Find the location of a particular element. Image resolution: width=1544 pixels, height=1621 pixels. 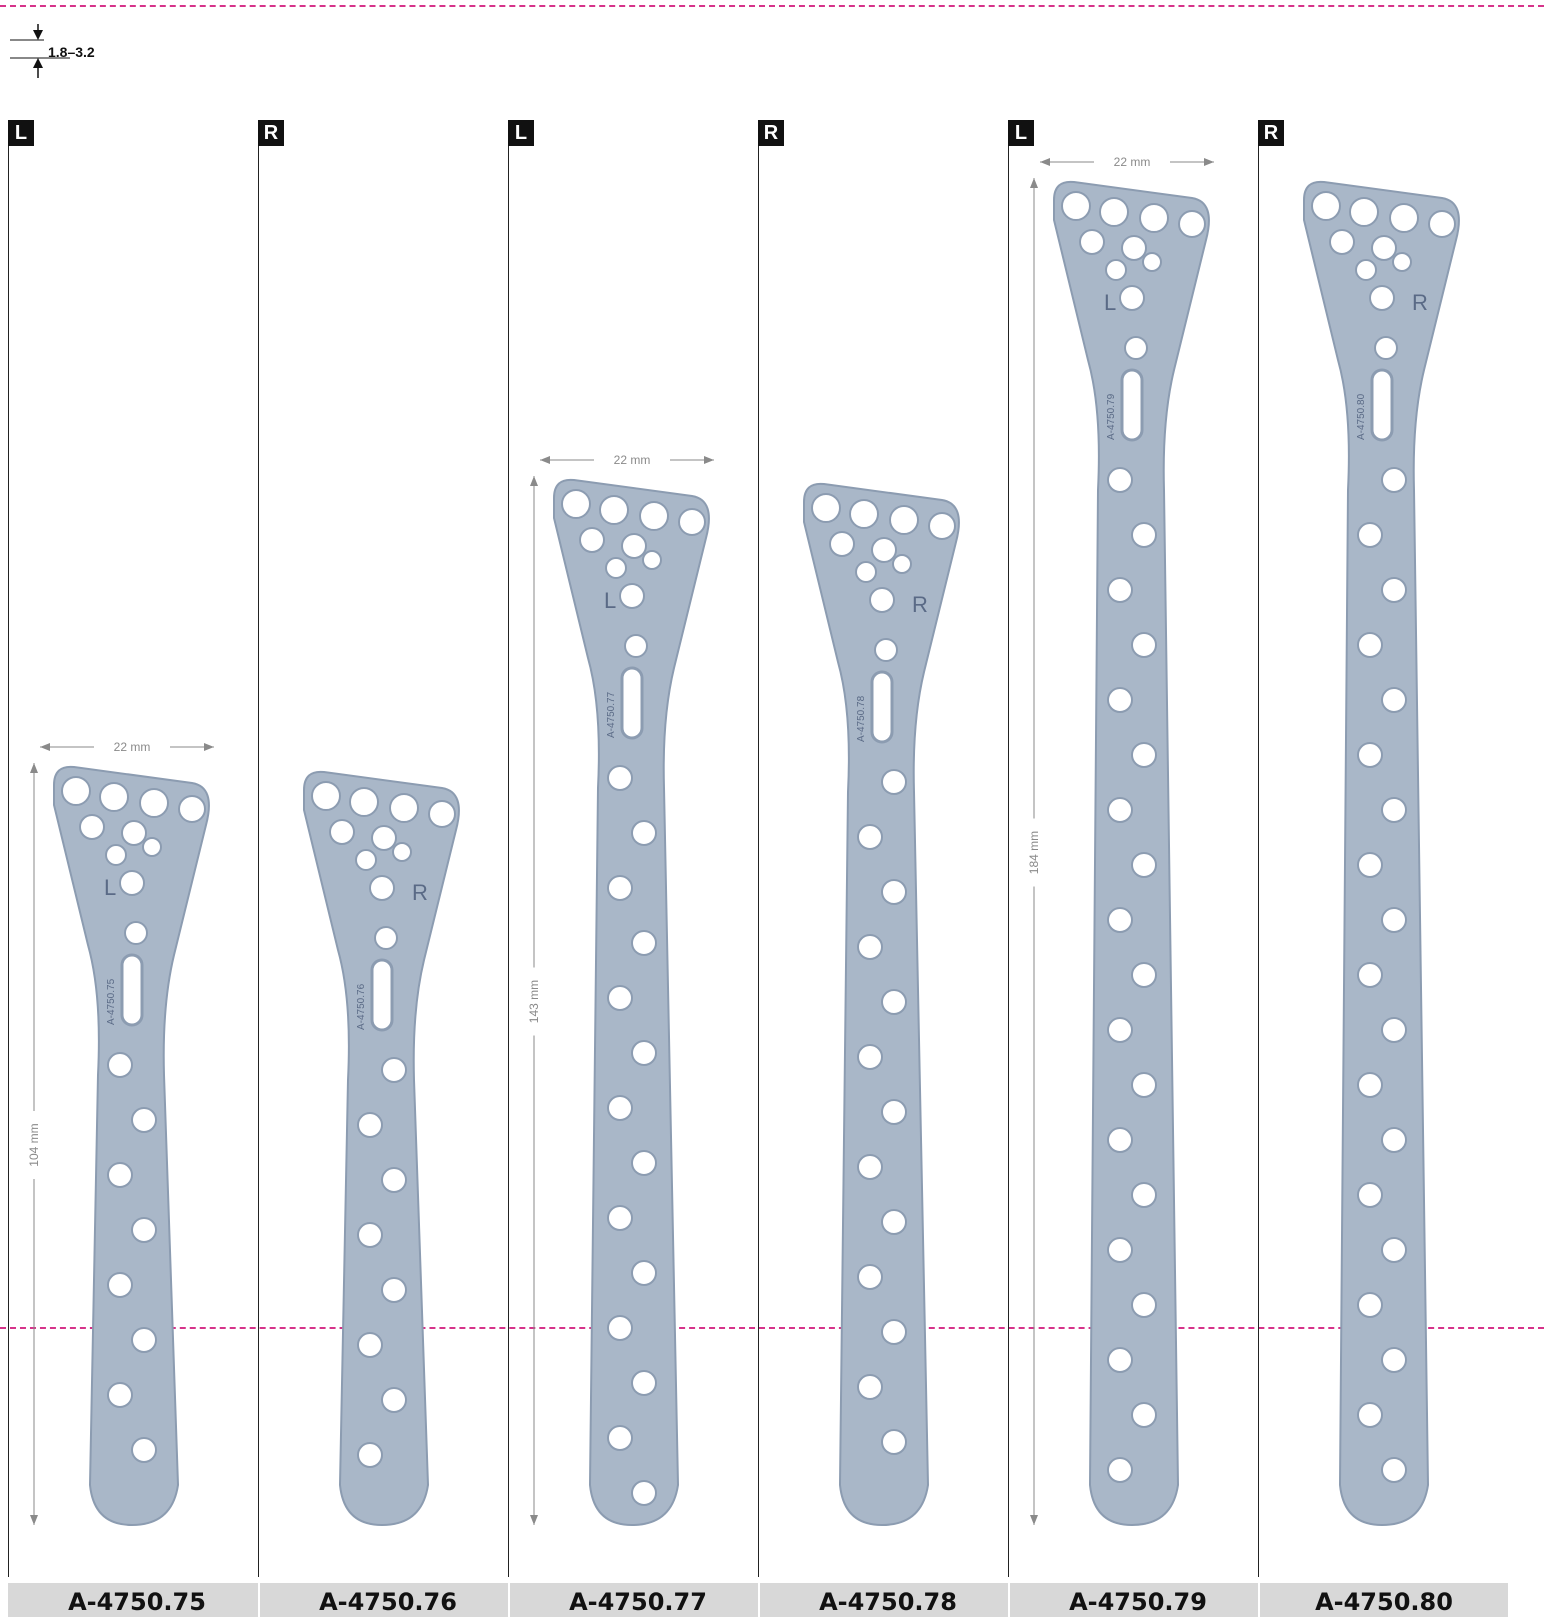

plate-drawing: R A-4750.76 is located at coordinates (381, 1148).